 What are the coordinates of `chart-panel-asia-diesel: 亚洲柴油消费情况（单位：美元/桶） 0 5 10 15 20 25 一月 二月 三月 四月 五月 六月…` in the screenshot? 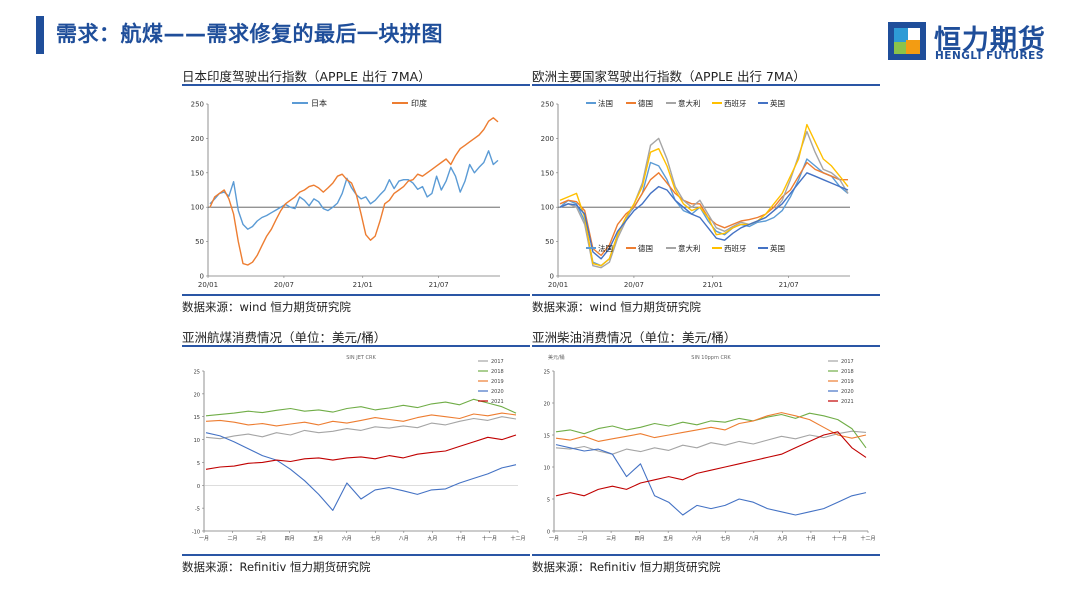 It's located at (706, 452).